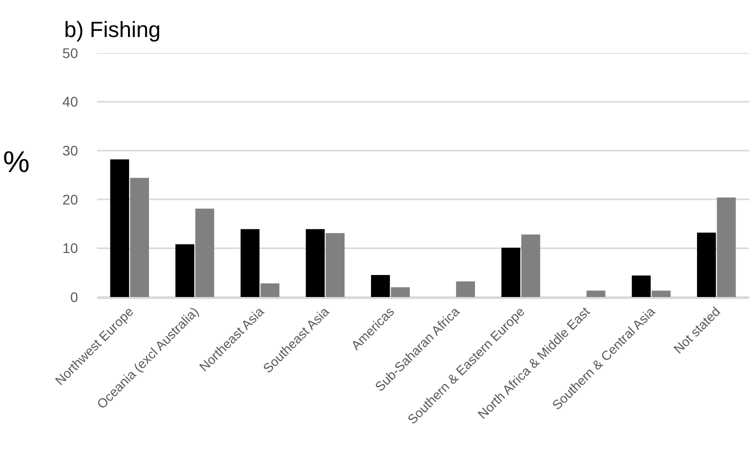 The height and width of the screenshot is (476, 754). What do you see at coordinates (70, 150) in the screenshot?
I see `y-tick-label: 30` at bounding box center [70, 150].